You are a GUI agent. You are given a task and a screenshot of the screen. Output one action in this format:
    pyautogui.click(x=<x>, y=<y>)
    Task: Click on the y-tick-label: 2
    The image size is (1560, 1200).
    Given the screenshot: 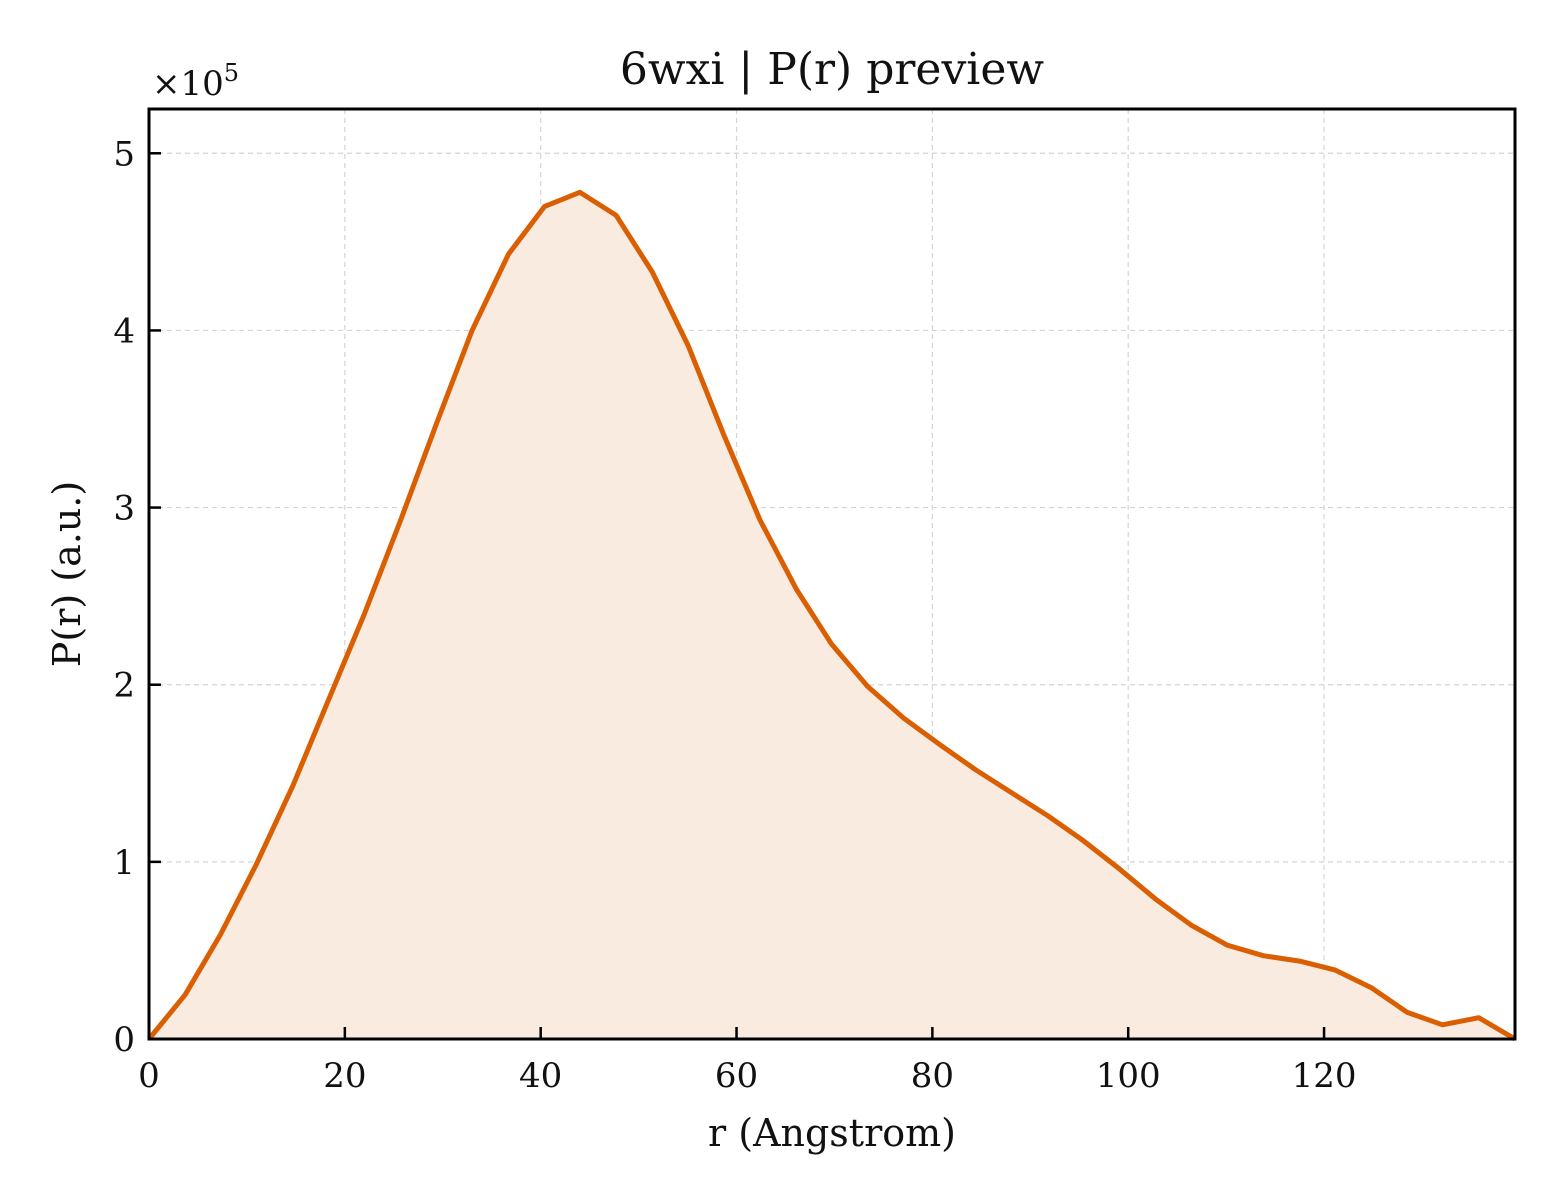 What is the action you would take?
    pyautogui.click(x=124, y=686)
    